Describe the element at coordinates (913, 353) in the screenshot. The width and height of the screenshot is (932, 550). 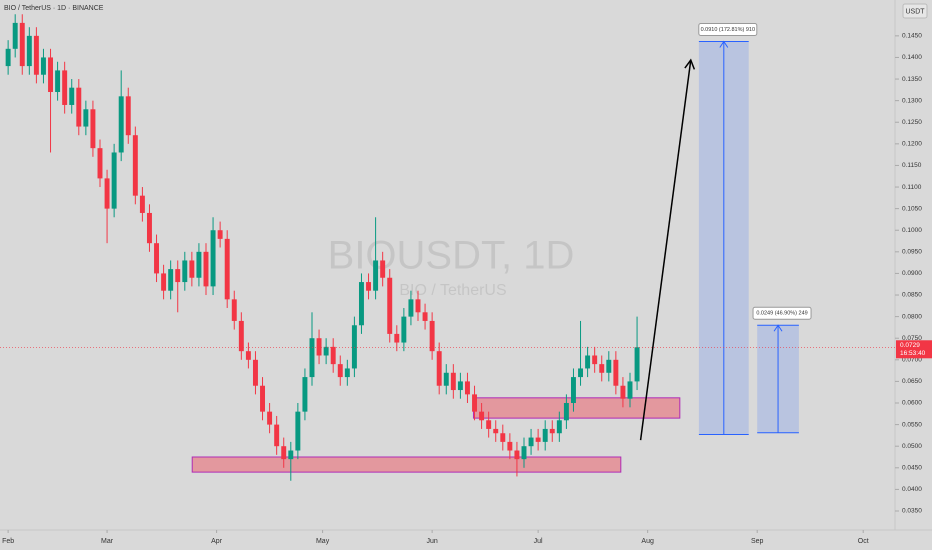
I see `countdown-label: 16:53:40` at that location.